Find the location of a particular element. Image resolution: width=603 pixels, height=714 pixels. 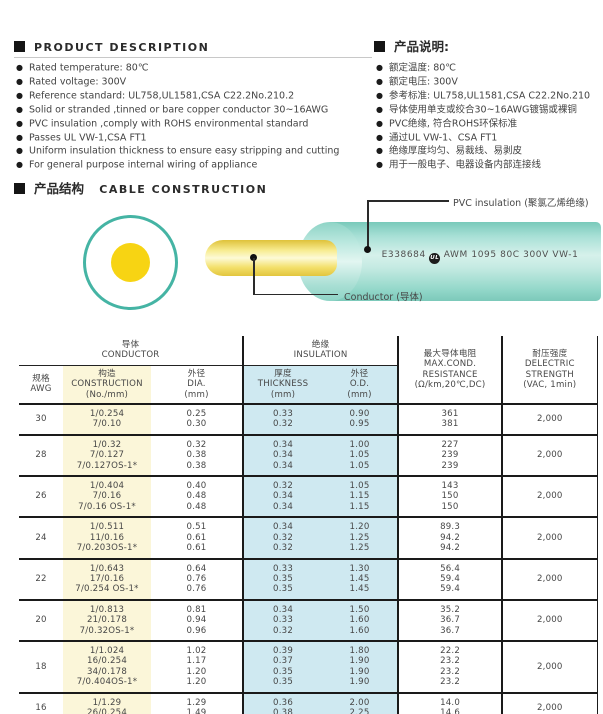

cell-od: 1.05 1.15 1.15 is located at coordinates (360, 497).